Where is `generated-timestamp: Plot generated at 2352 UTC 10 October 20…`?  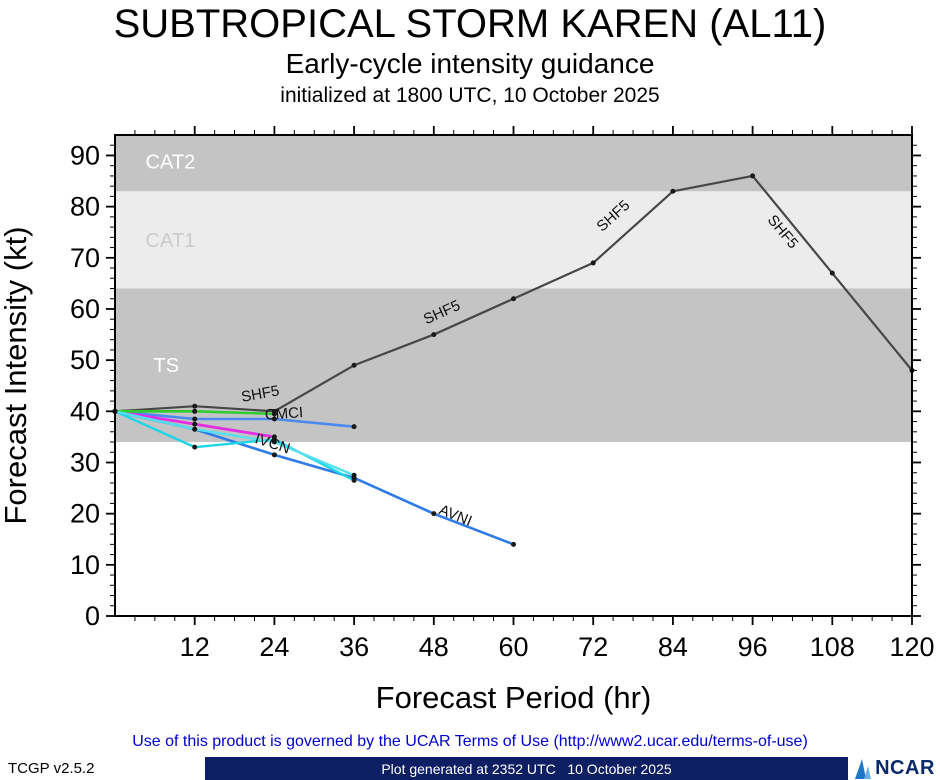 generated-timestamp: Plot generated at 2352 UTC 10 October 20… is located at coordinates (526, 768).